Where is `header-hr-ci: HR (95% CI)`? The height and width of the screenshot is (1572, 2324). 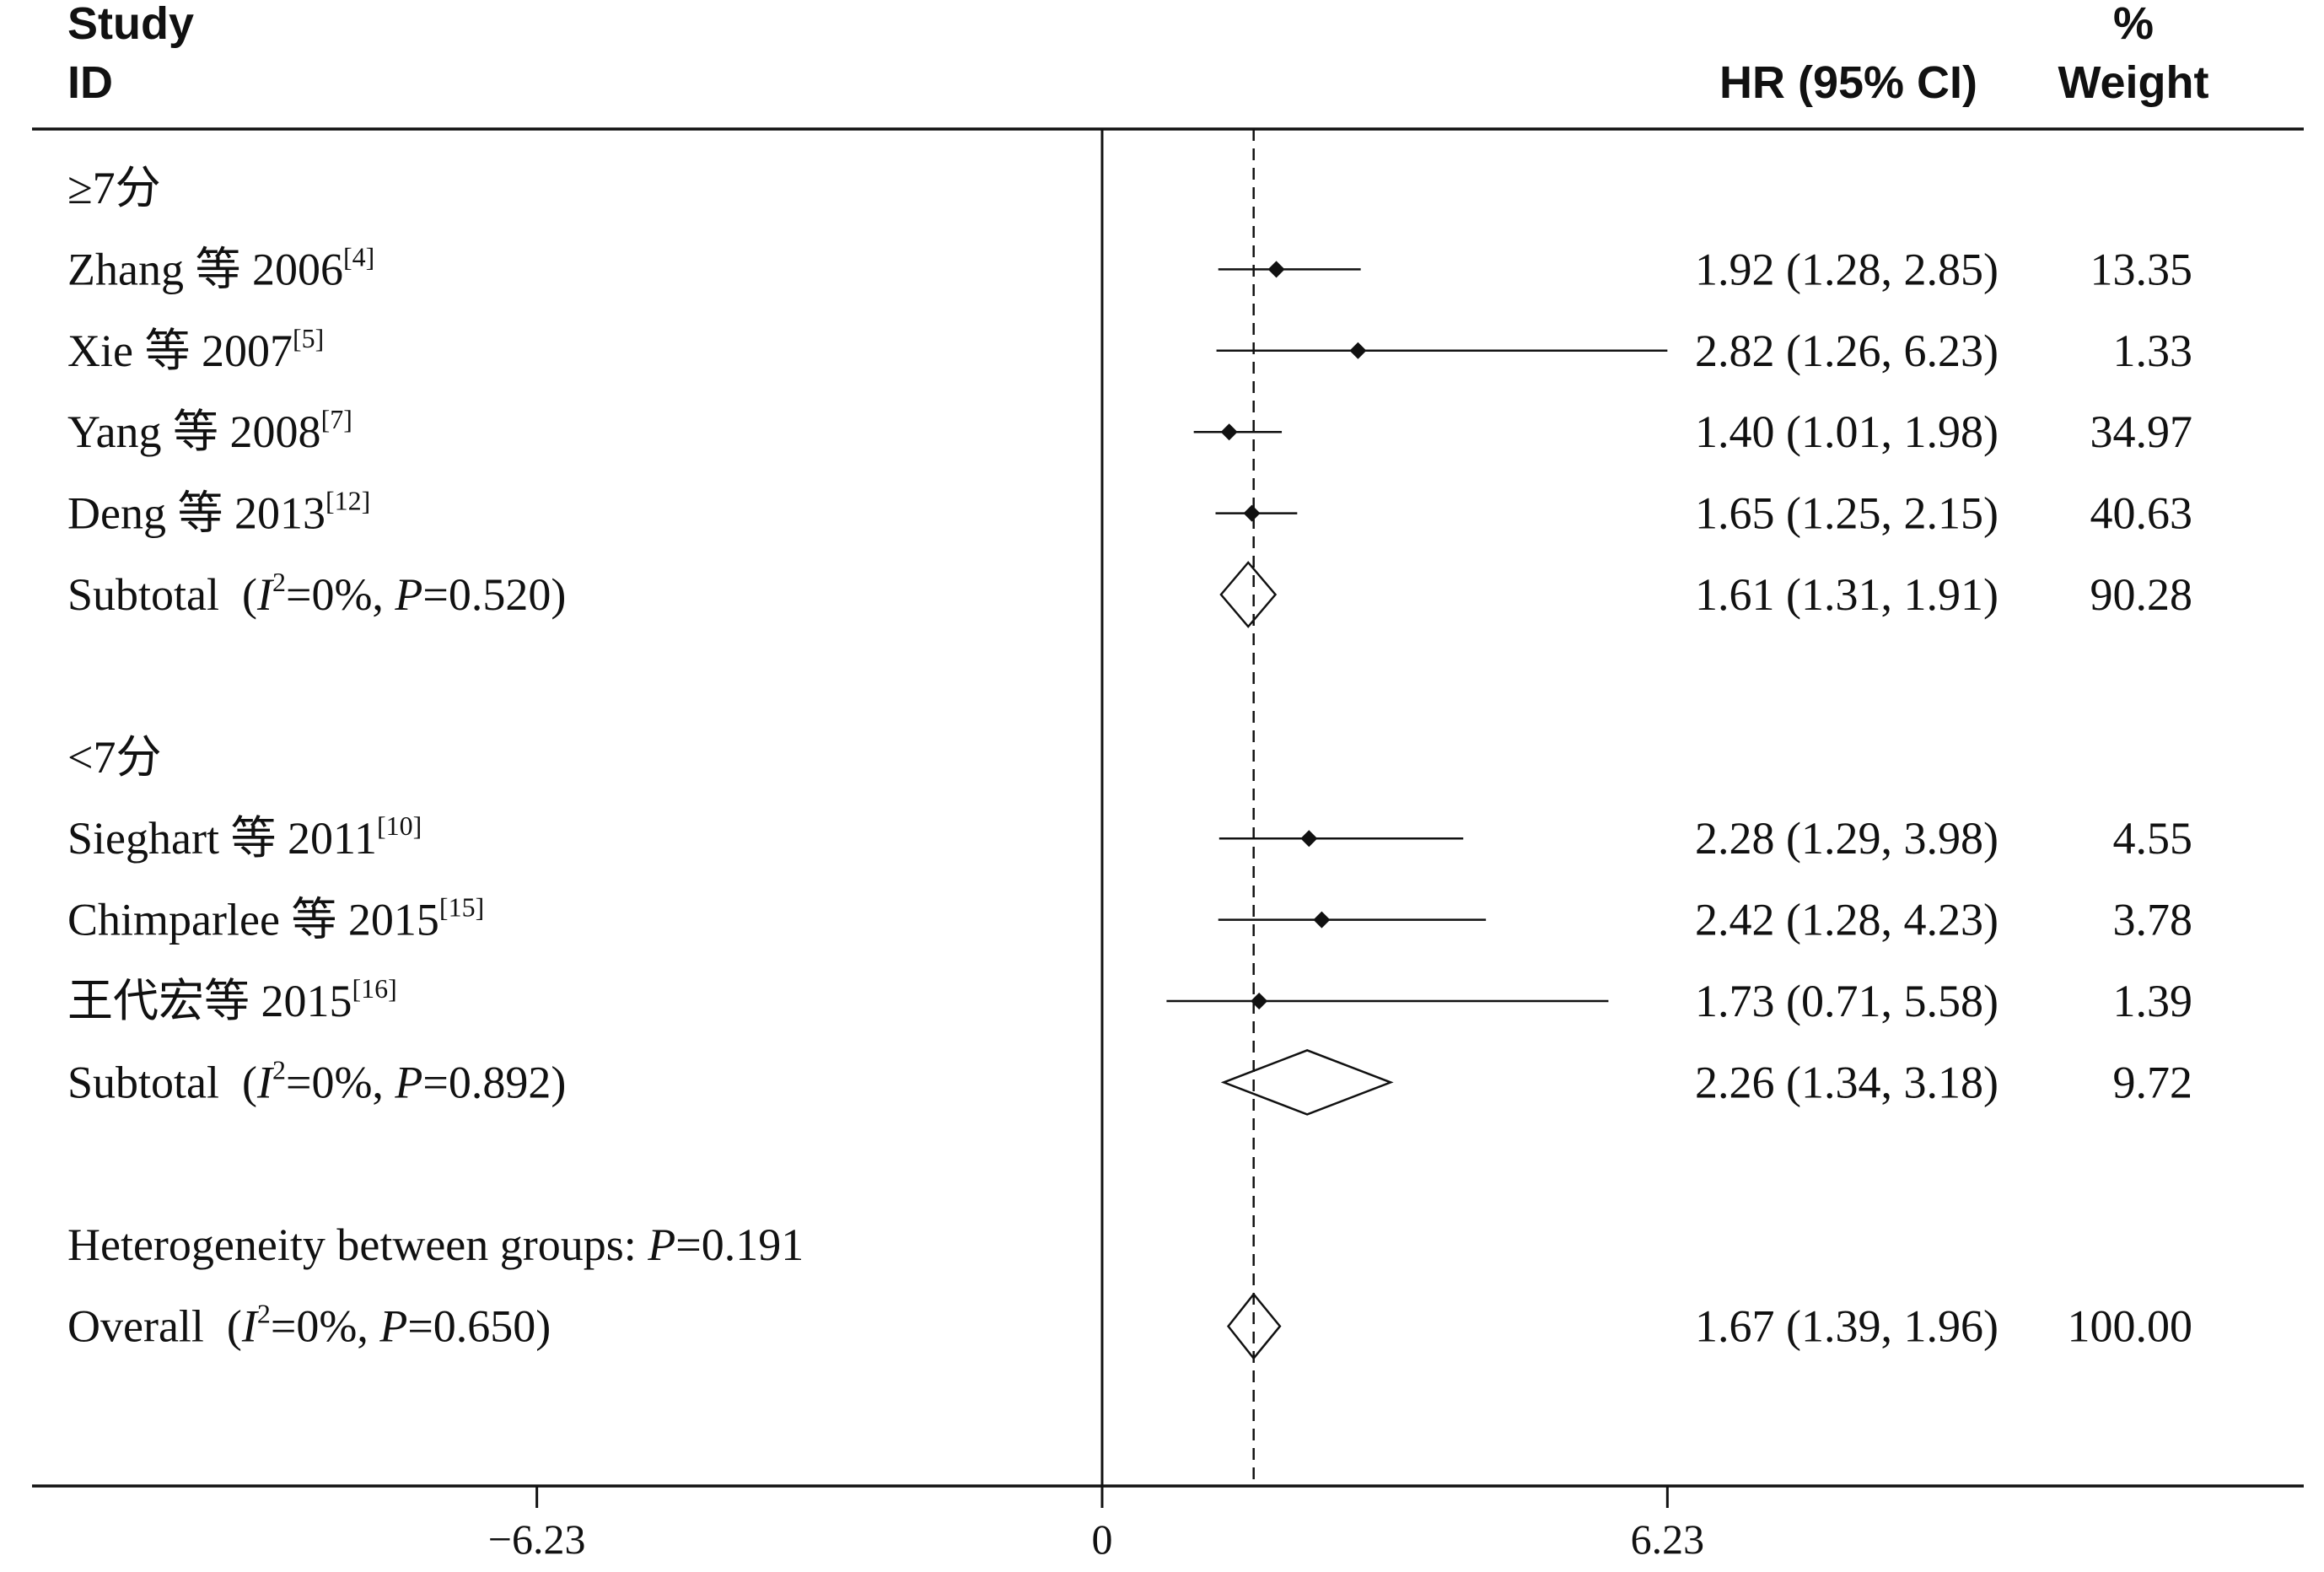 header-hr-ci: HR (95% CI) is located at coordinates (1848, 82).